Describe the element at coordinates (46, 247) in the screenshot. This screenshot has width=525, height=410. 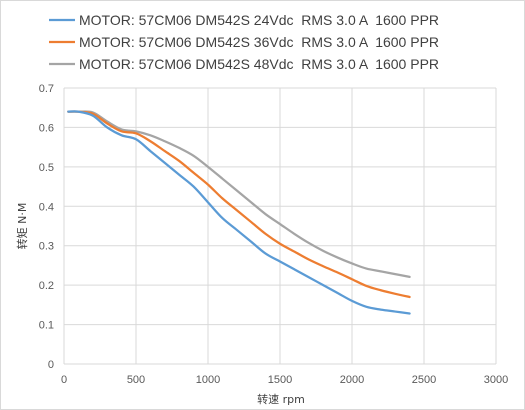
I see `y-tick-label: 0.3` at that location.